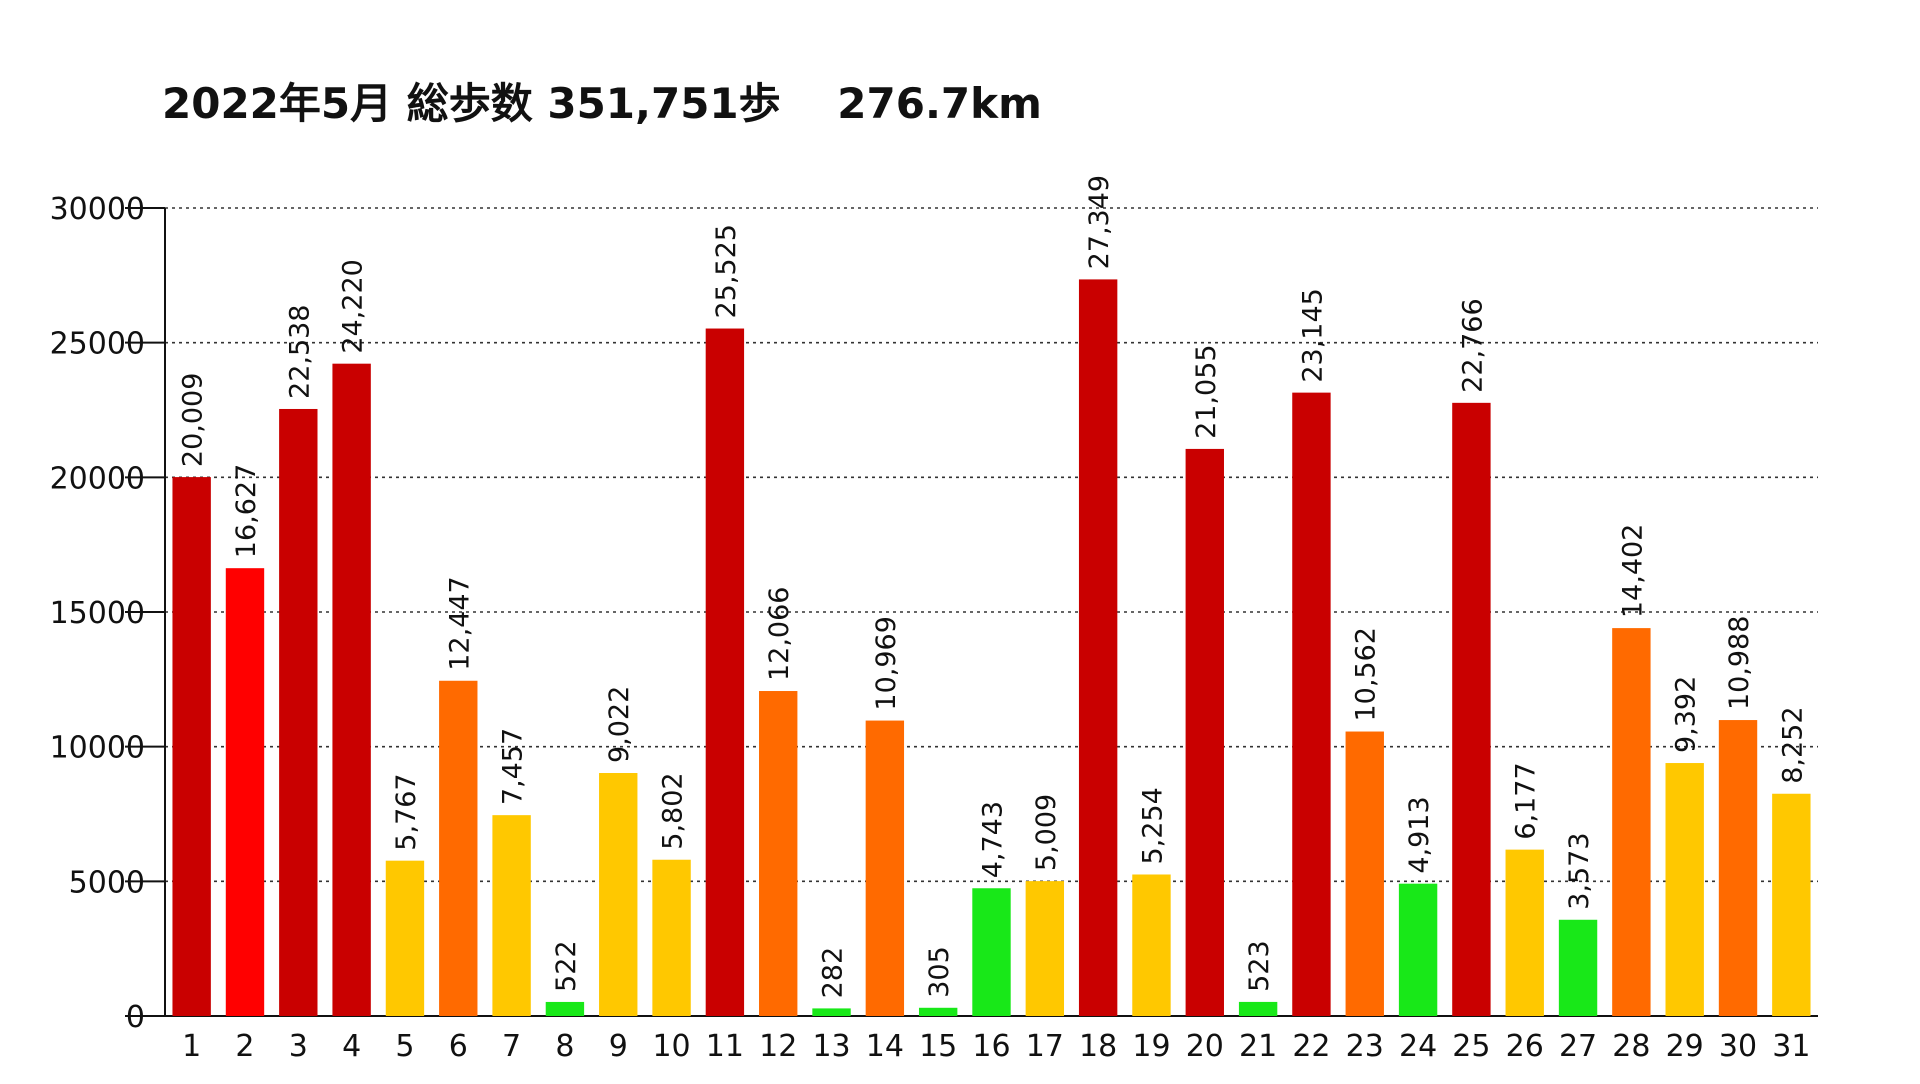 The image size is (1920, 1084). I want to click on x-tick-label: 6, so click(458, 1046).